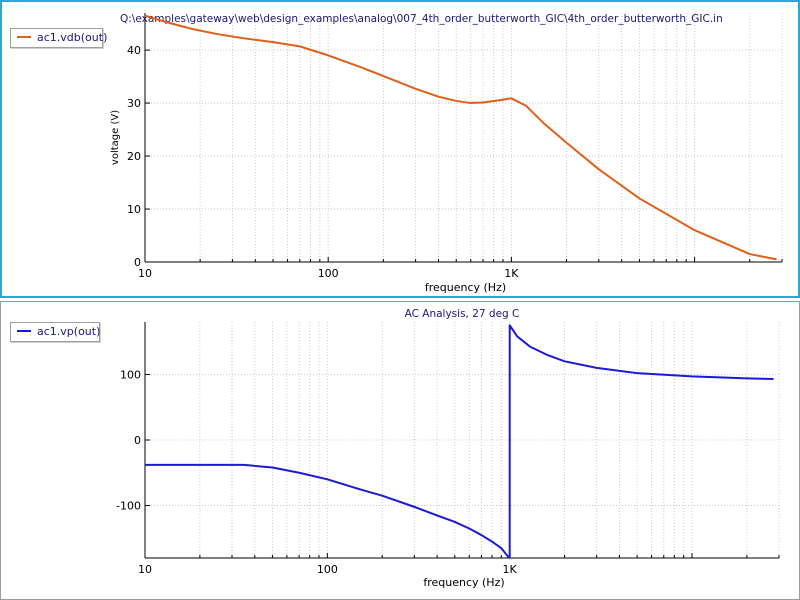  Describe the element at coordinates (134, 50) in the screenshot. I see `magnitude-y-tick-label: 40` at that location.